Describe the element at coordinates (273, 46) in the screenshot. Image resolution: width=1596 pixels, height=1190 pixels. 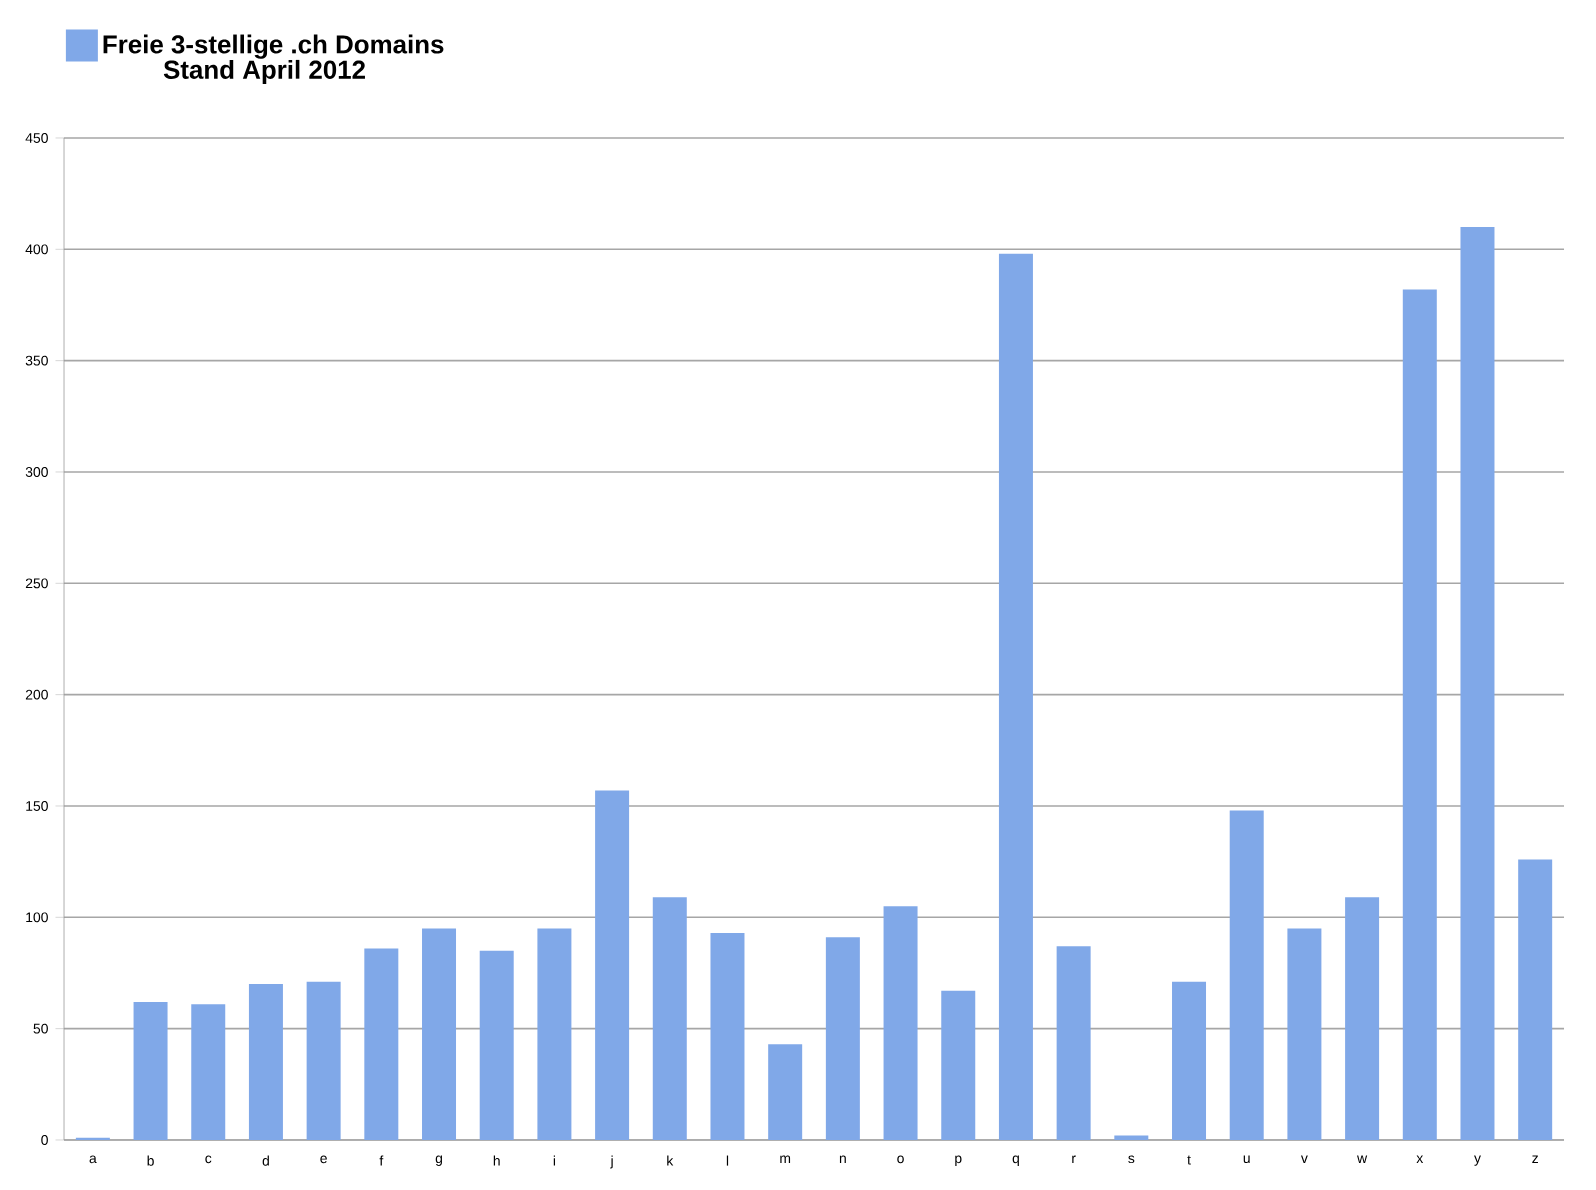
I see `legend-label: Freie 3-stellige .ch Domains` at that location.